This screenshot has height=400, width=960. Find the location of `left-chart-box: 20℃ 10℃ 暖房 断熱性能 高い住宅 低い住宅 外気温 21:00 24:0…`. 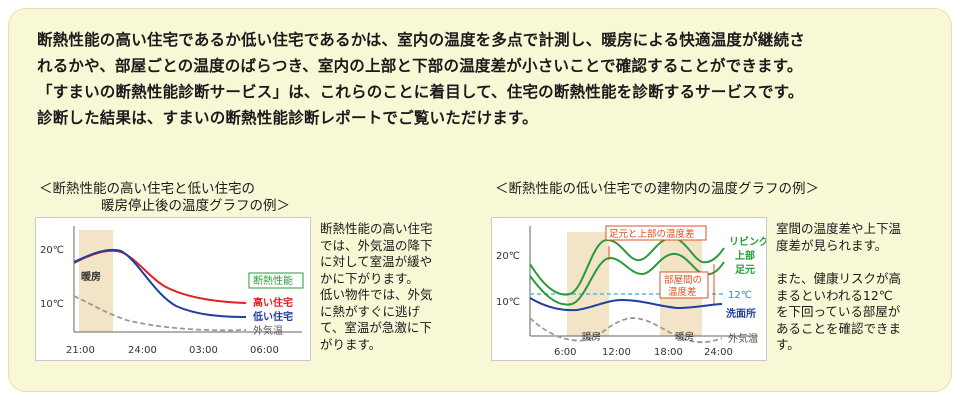

left-chart-box: 20℃ 10℃ 暖房 断熱性能 高い住宅 低い住宅 外気温 21:00 24:0… is located at coordinates (173, 289).